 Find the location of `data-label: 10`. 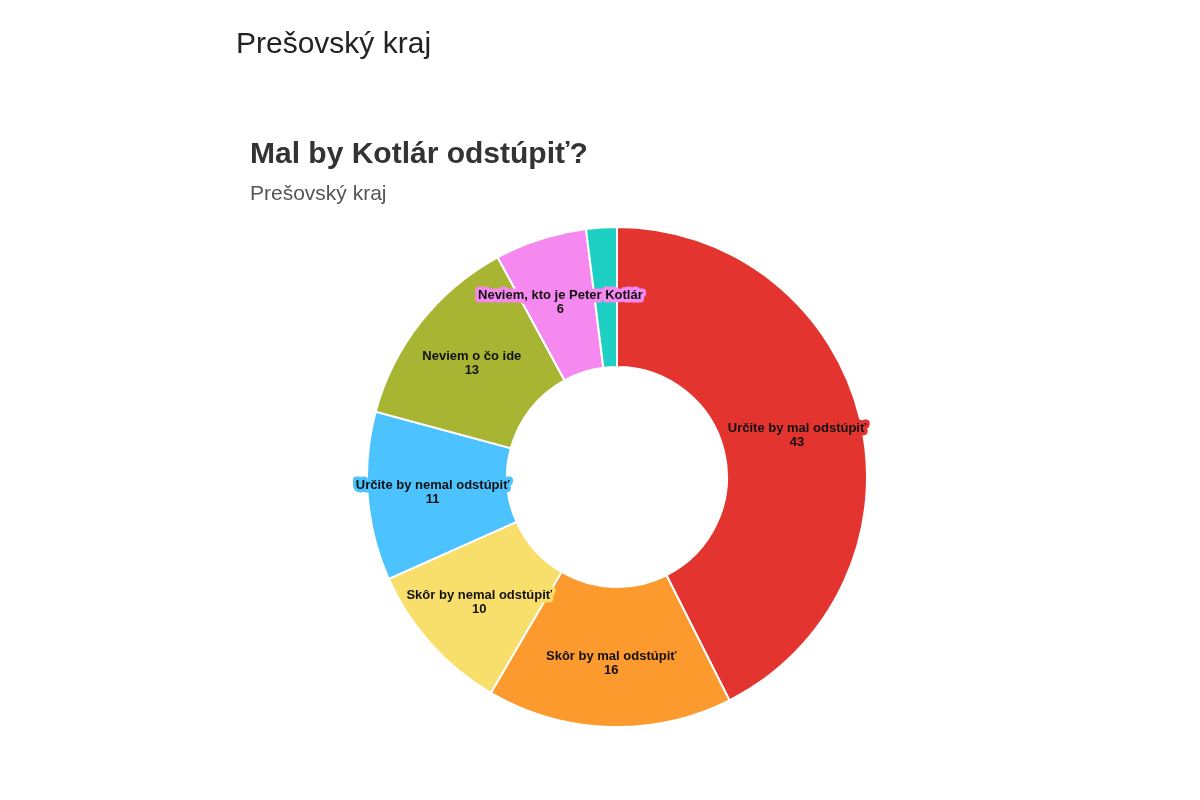

data-label: 10 is located at coordinates (479, 608).